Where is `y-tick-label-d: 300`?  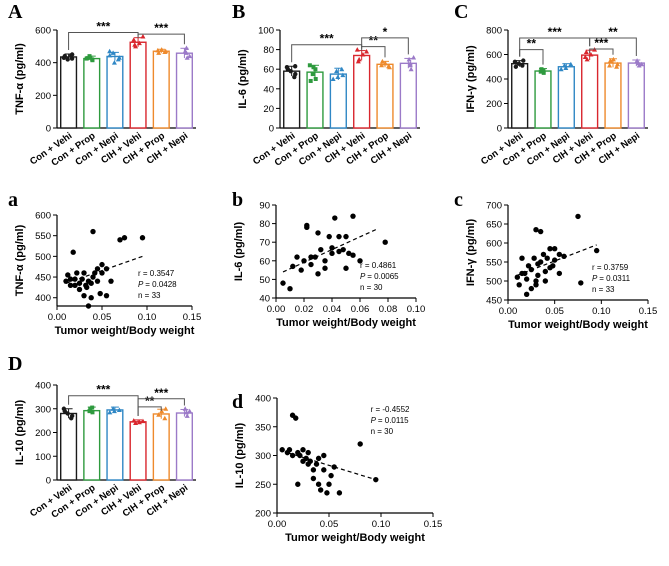 y-tick-label-d: 300 is located at coordinates (263, 456).